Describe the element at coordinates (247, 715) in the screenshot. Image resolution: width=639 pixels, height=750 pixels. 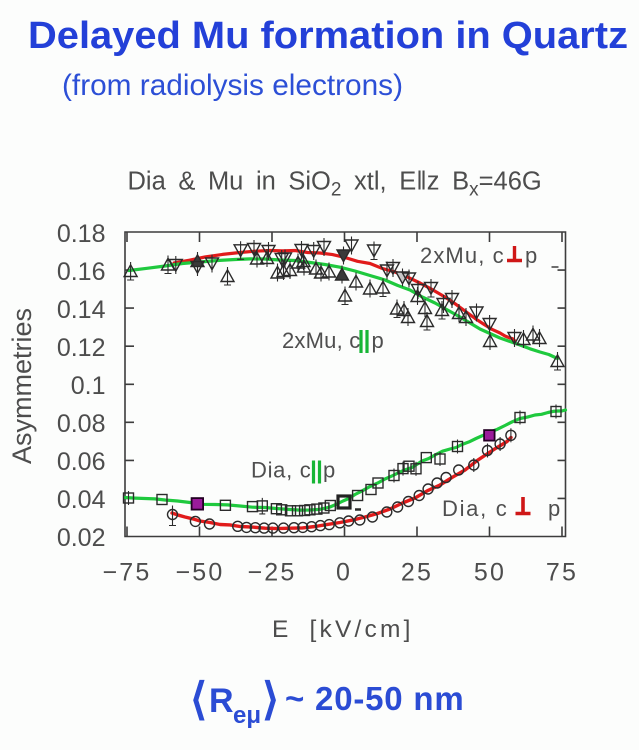
I see `svg-text: eμ` at that location.